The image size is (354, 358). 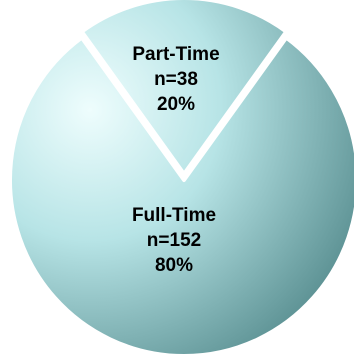 I want to click on slice-label-part-time-count: n=38, so click(x=176, y=79).